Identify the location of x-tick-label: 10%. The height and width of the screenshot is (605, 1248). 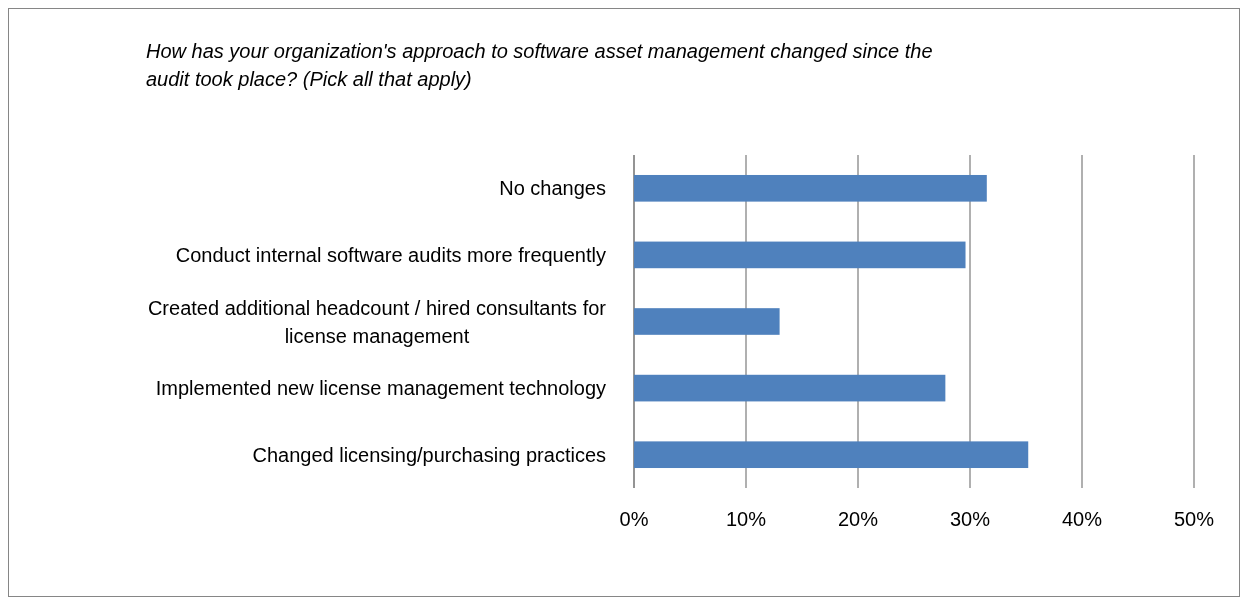
(746, 519).